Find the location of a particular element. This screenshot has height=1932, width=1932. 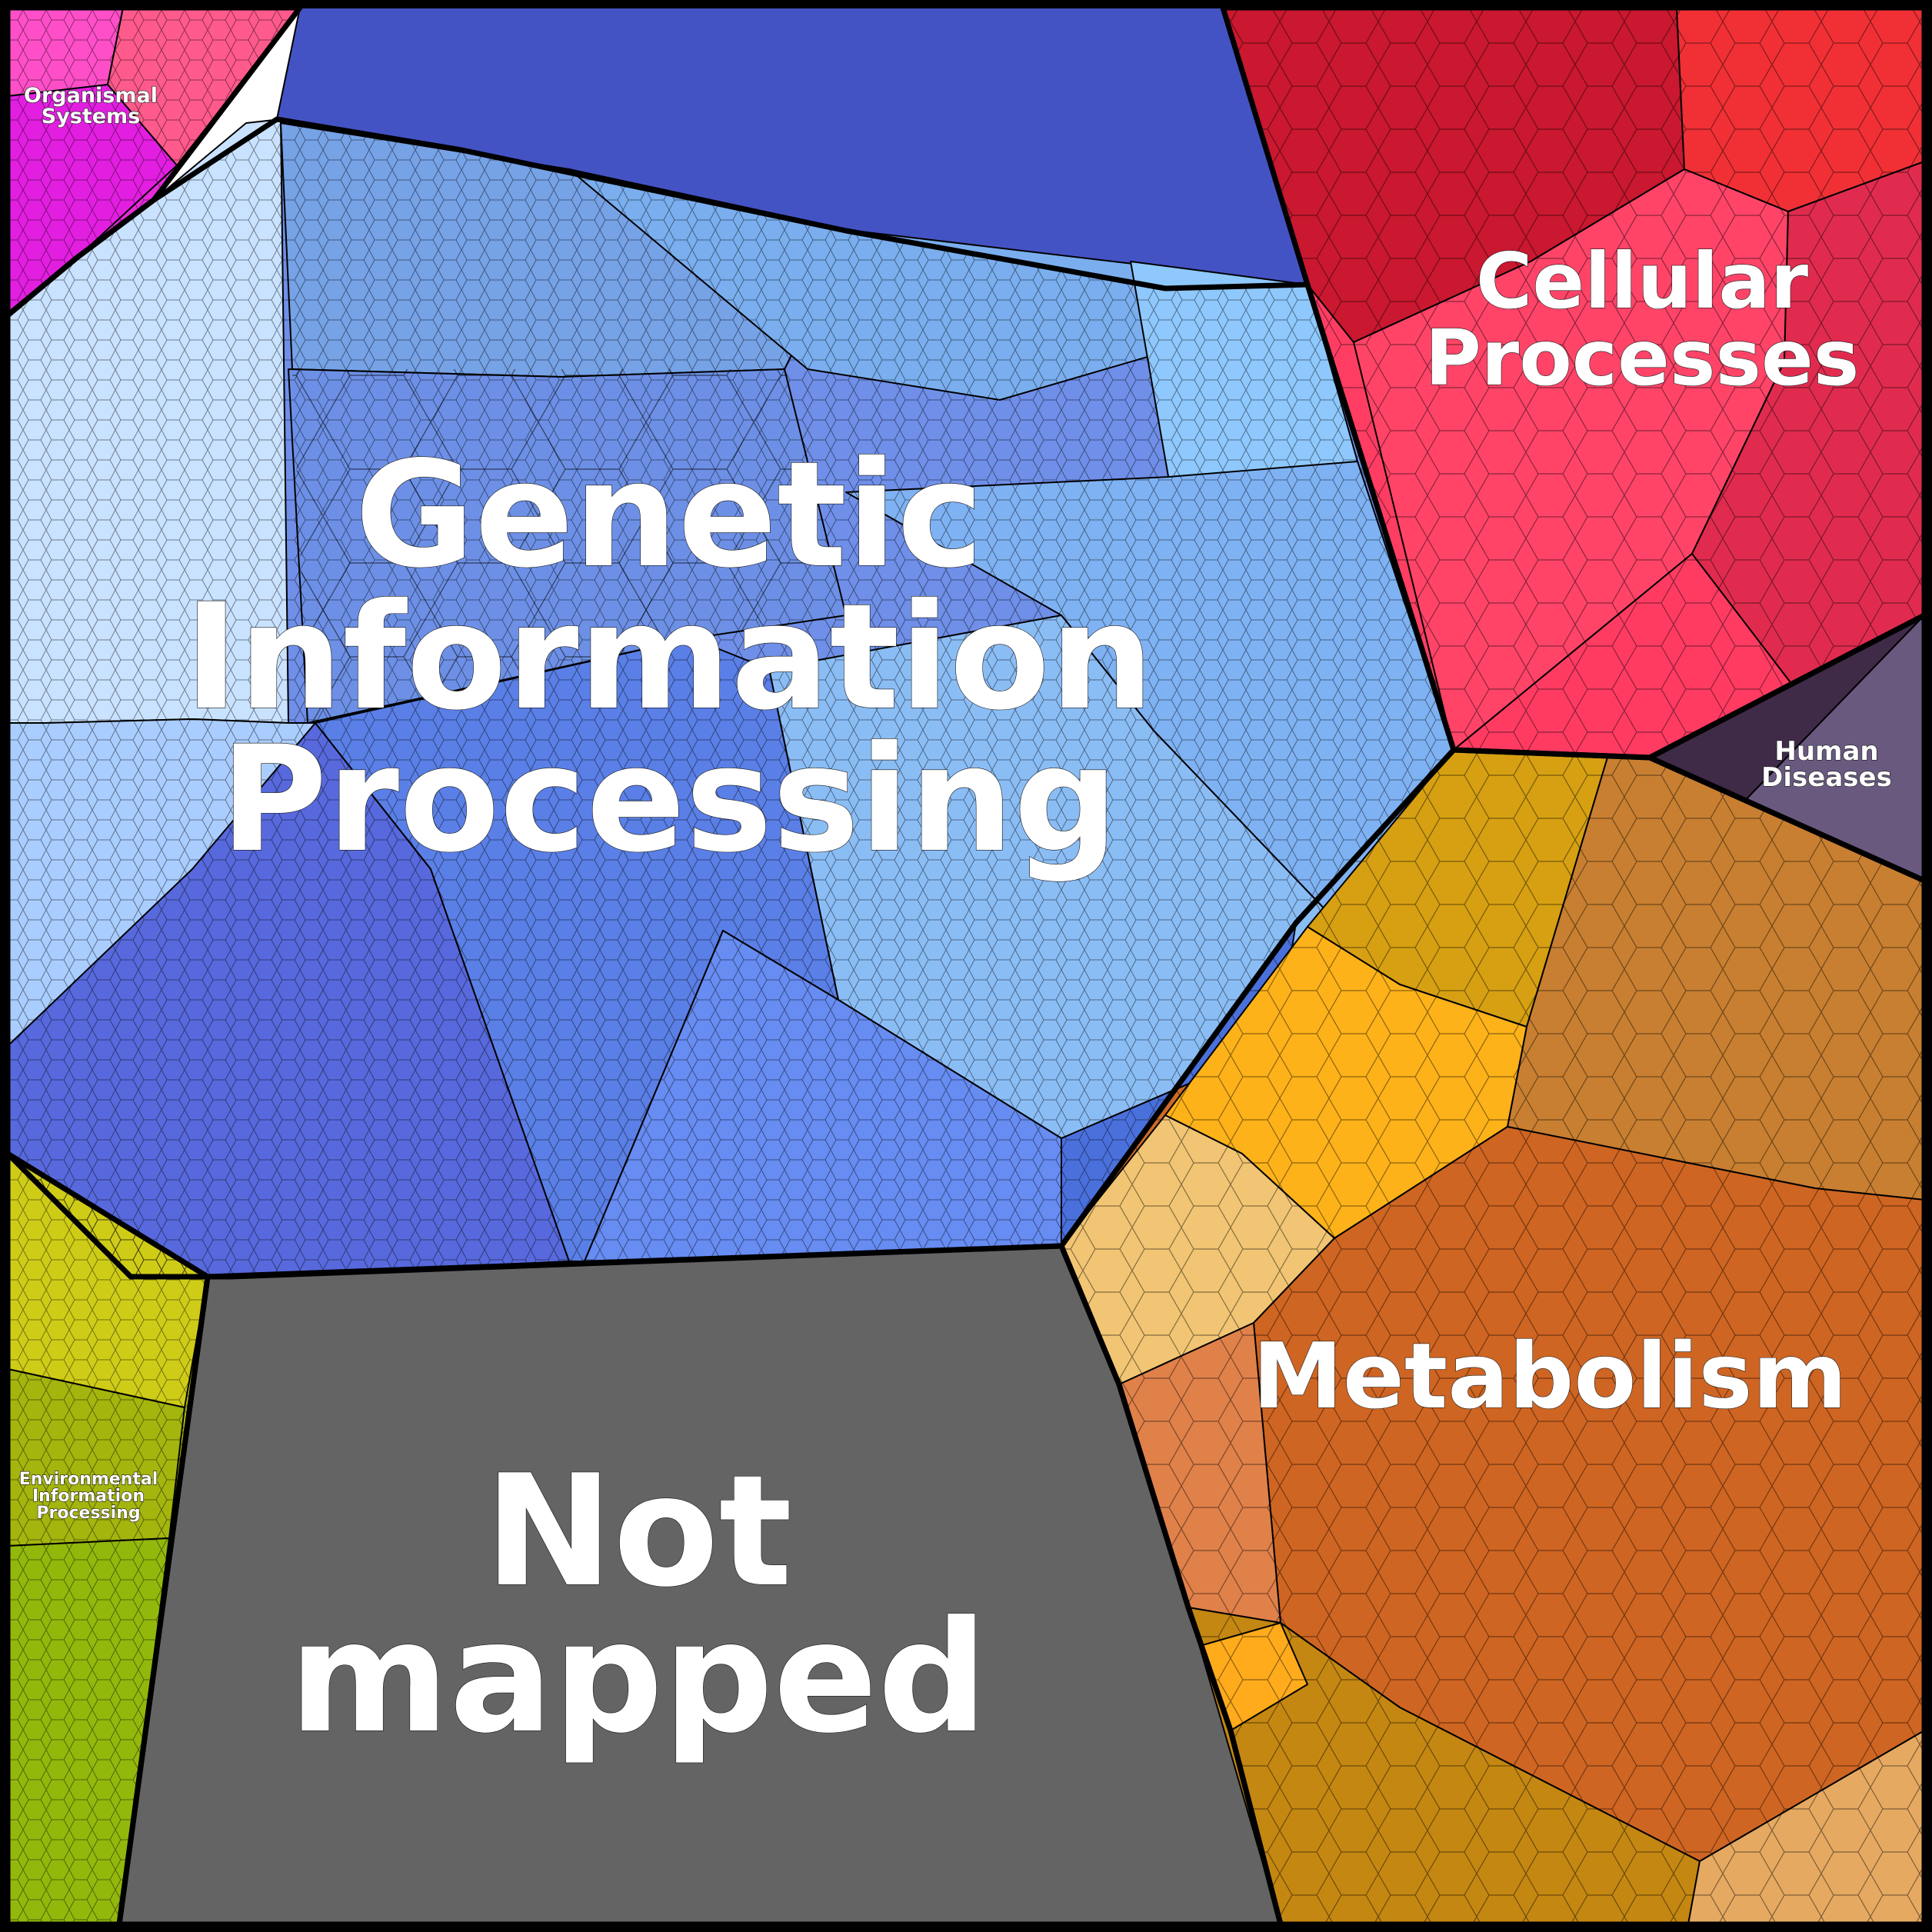

category-label-human-diseases: Human Diseases is located at coordinates (1826, 764).